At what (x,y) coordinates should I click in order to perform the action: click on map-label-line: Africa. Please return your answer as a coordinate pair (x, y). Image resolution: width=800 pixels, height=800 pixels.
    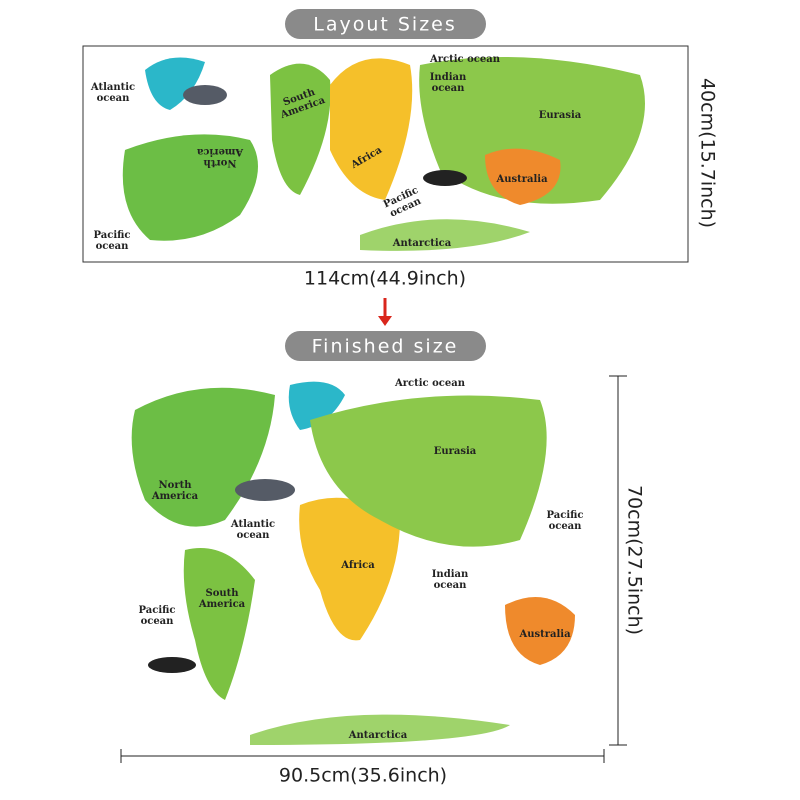
    Looking at the image, I should click on (357, 565).